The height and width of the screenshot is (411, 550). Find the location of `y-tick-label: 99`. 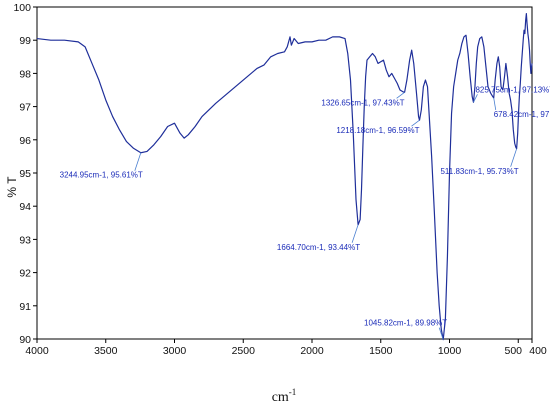

y-tick-label: 99 is located at coordinates (25, 41).